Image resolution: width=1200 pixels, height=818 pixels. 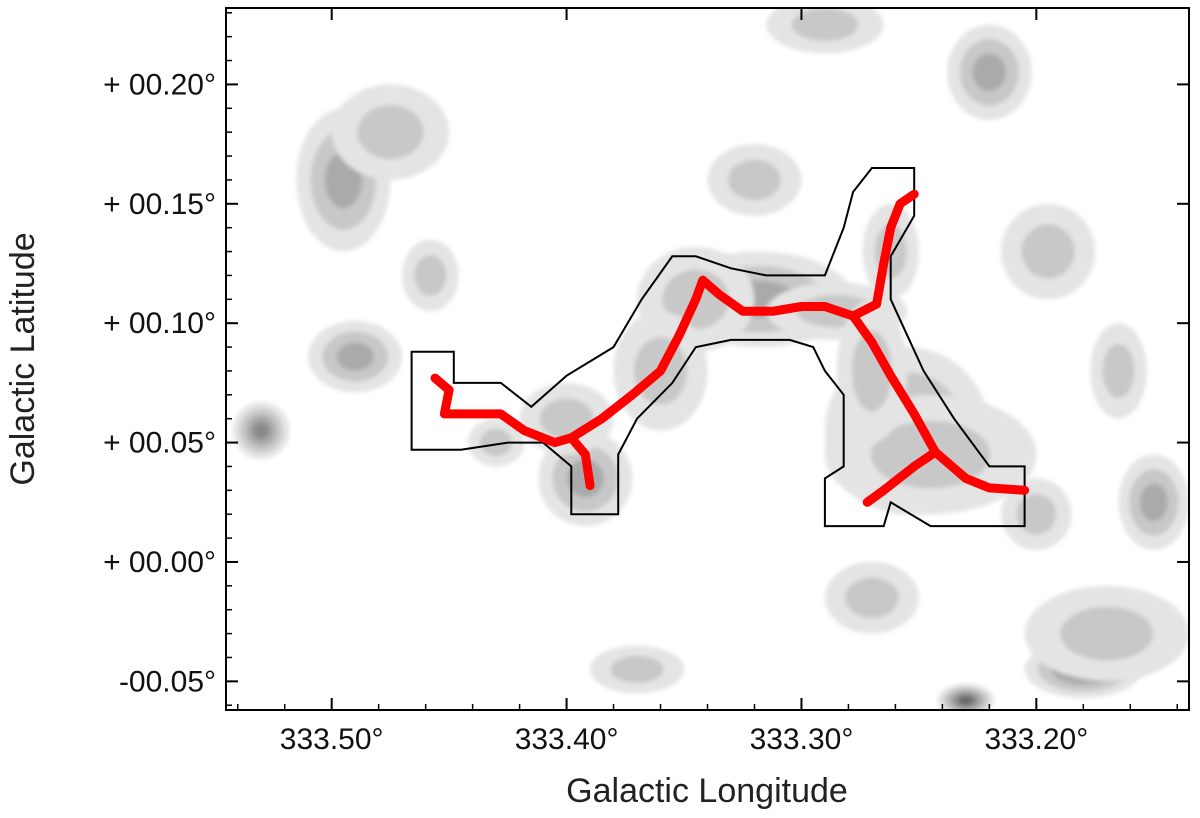 What do you see at coordinates (567, 739) in the screenshot?
I see `x-tick-label: 333.40°` at bounding box center [567, 739].